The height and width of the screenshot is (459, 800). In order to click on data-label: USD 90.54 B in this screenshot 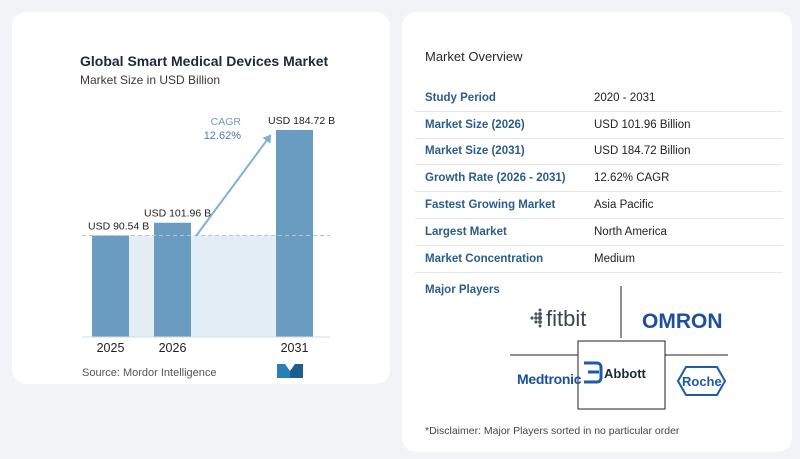, I will do `click(118, 227)`.